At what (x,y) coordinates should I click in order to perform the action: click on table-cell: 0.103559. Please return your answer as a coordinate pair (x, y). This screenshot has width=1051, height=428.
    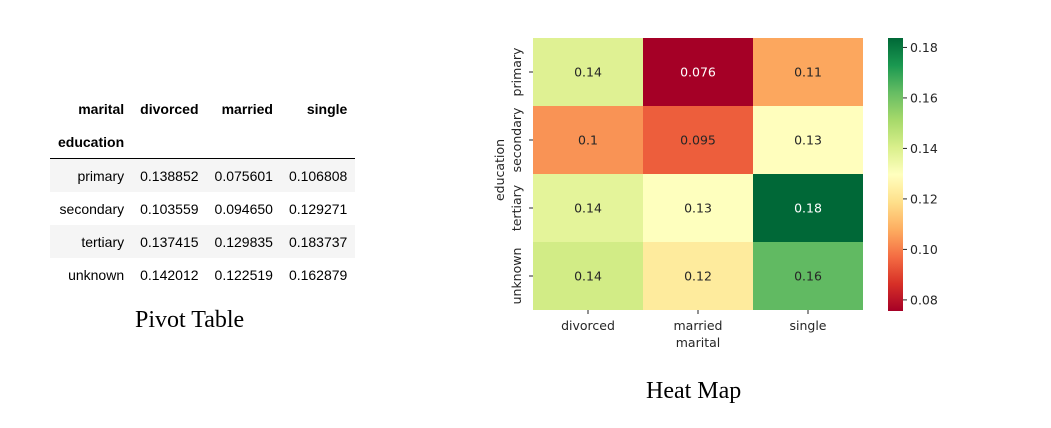
    Looking at the image, I should click on (169, 208).